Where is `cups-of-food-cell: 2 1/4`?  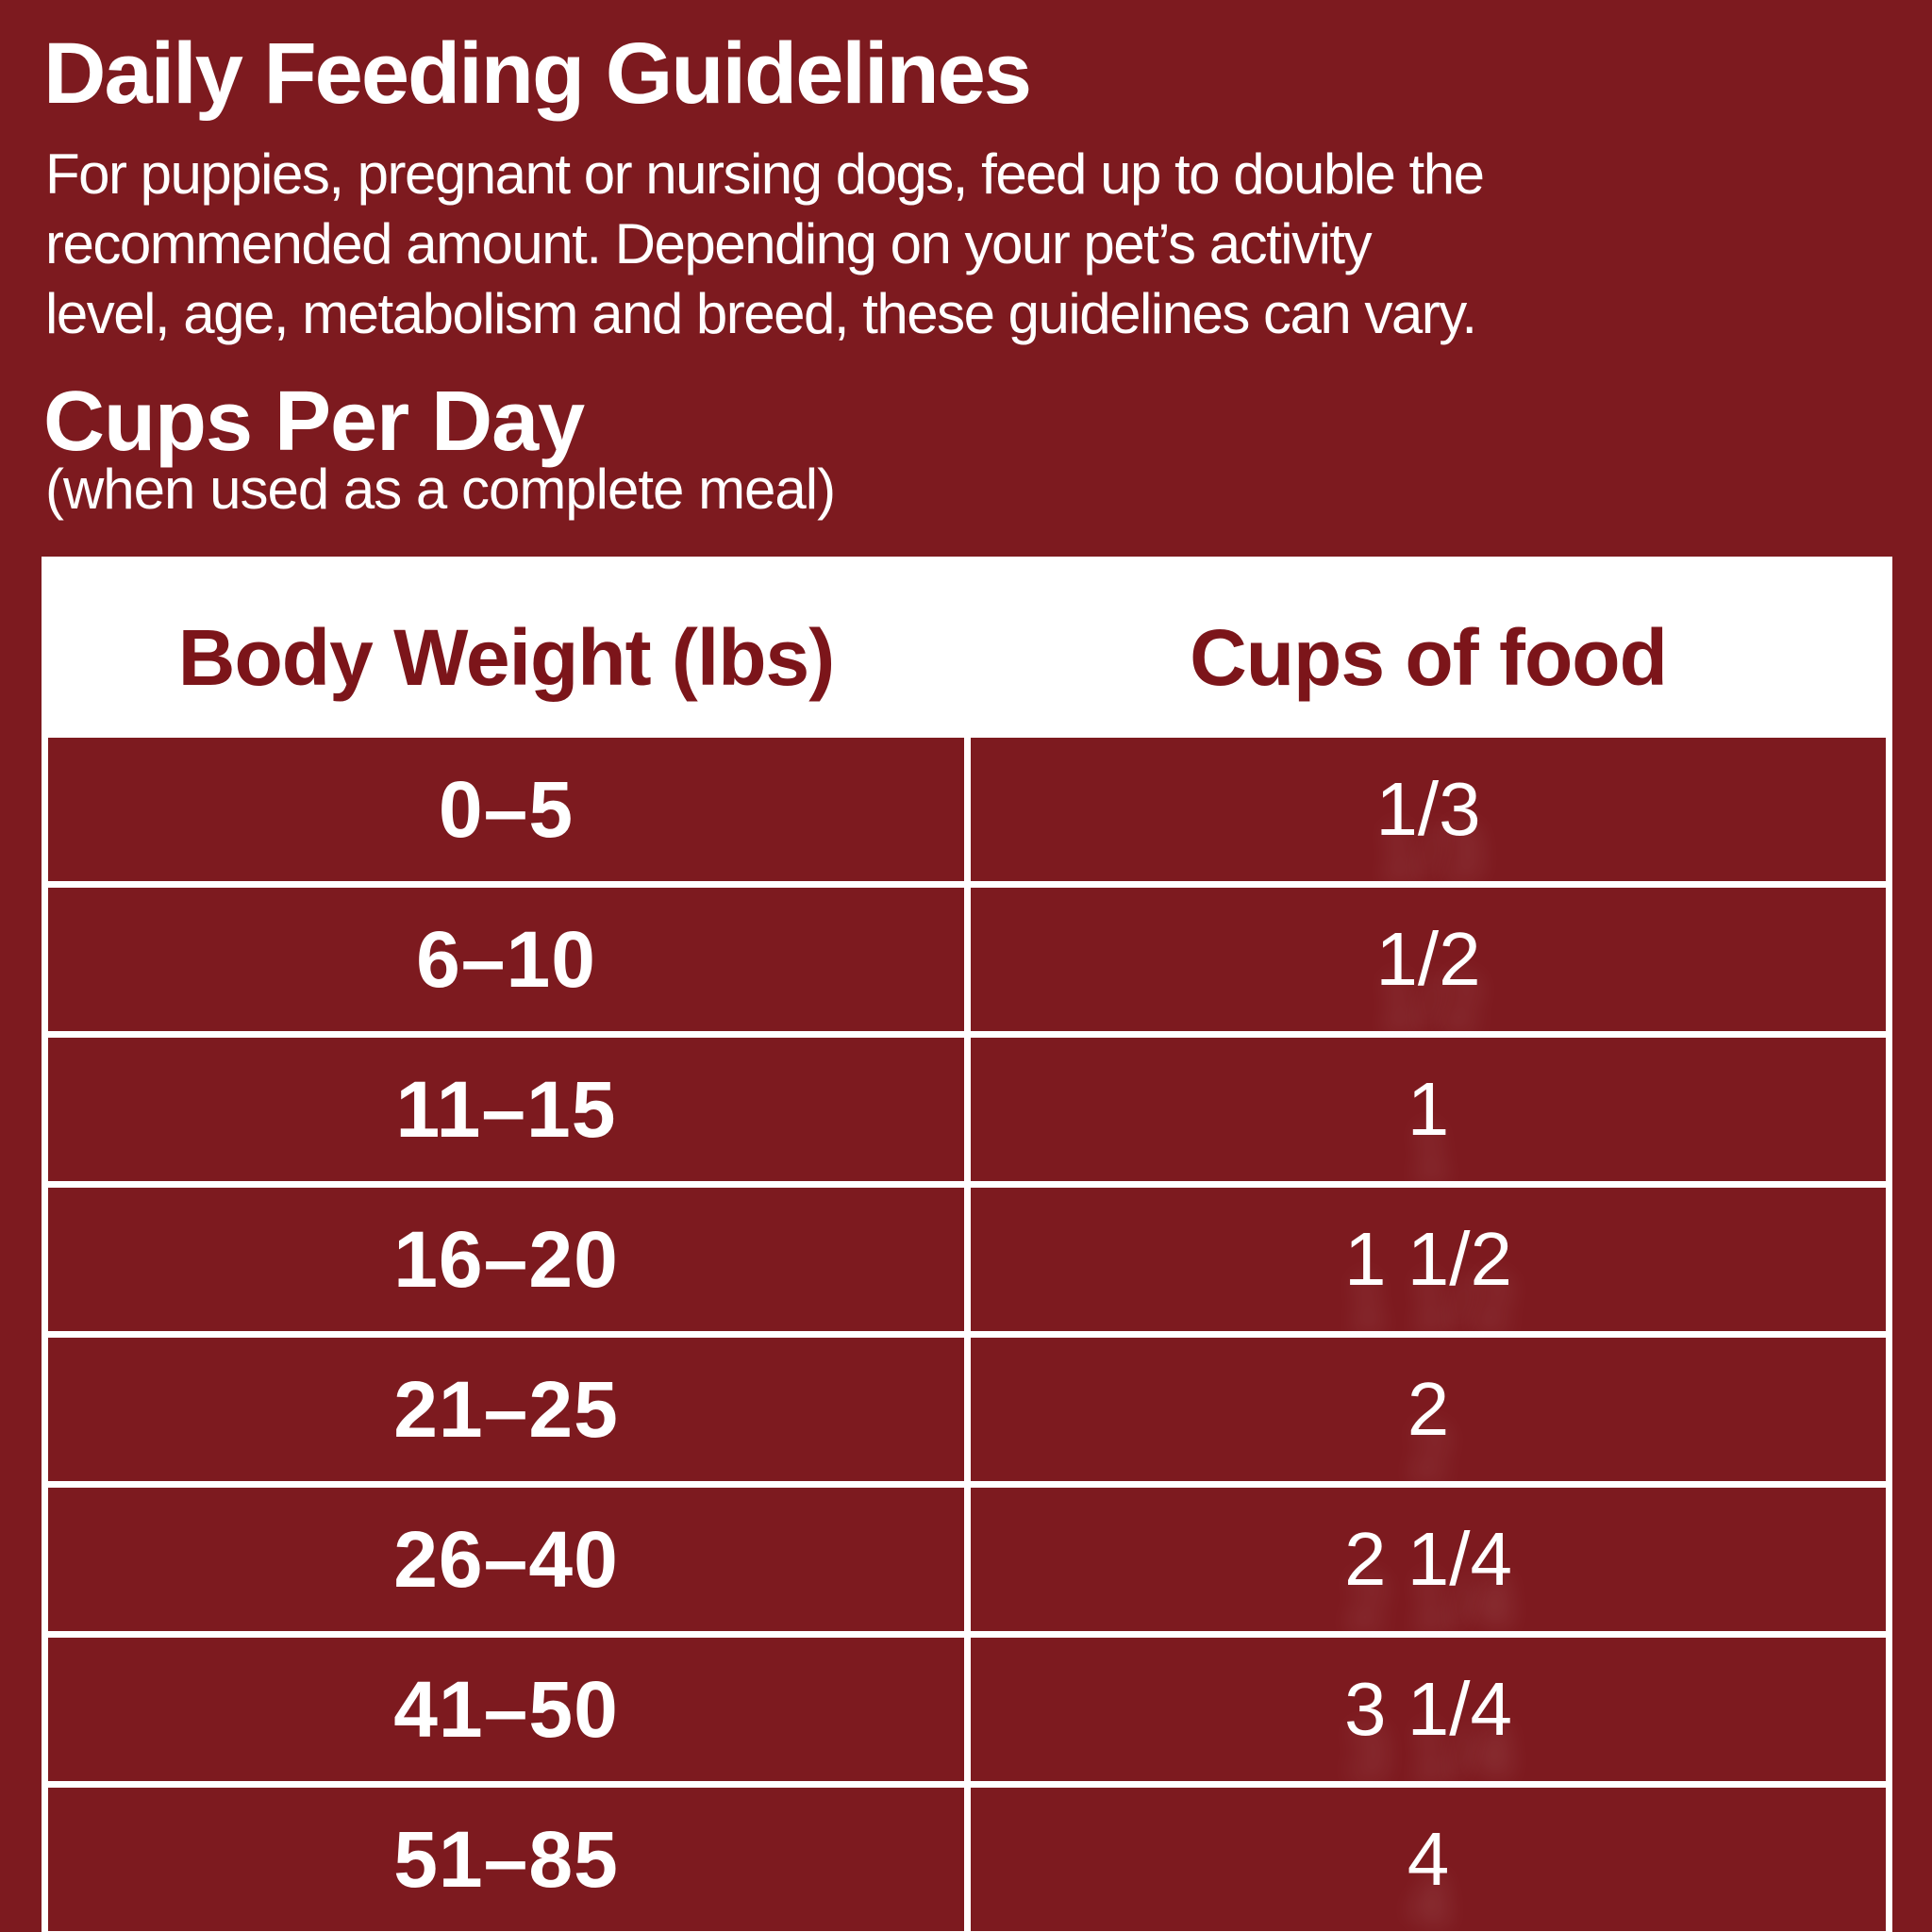 cups-of-food-cell: 2 1/4 is located at coordinates (1429, 1559).